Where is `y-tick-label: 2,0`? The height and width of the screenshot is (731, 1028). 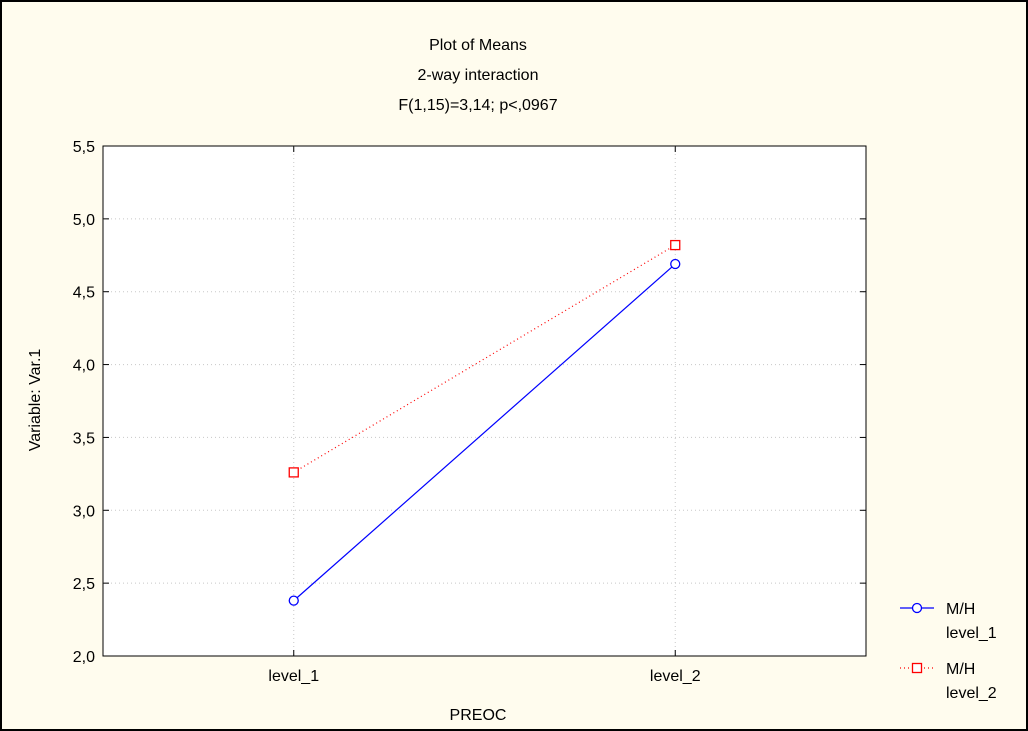 y-tick-label: 2,0 is located at coordinates (84, 657).